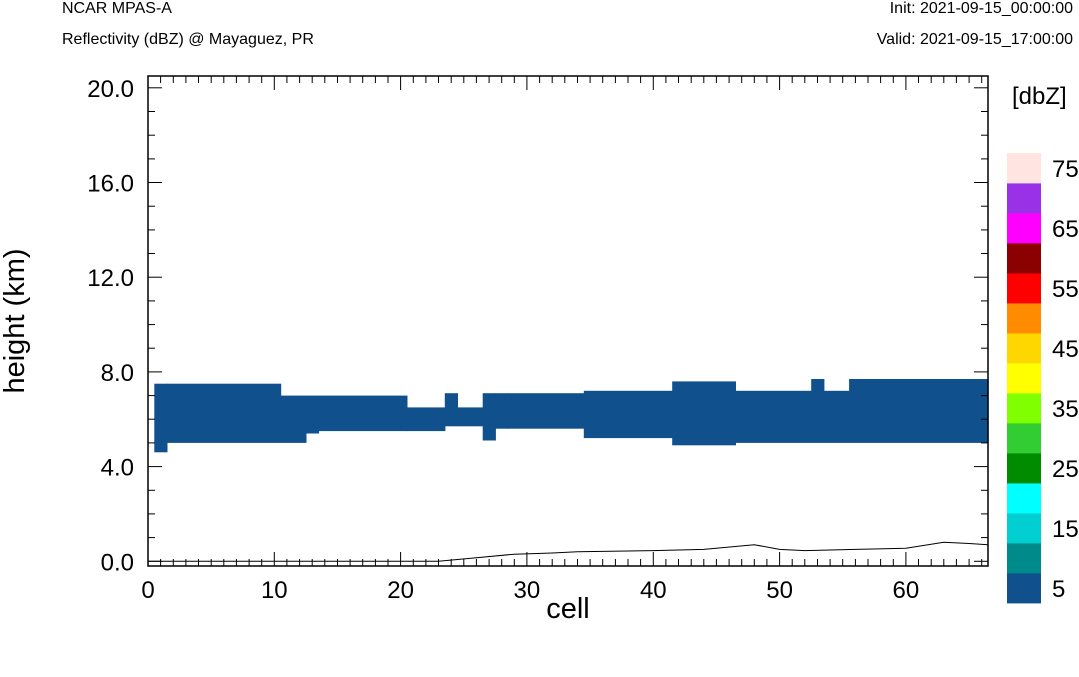  What do you see at coordinates (110, 184) in the screenshot?
I see `y-tick-label-4: 16.0` at bounding box center [110, 184].